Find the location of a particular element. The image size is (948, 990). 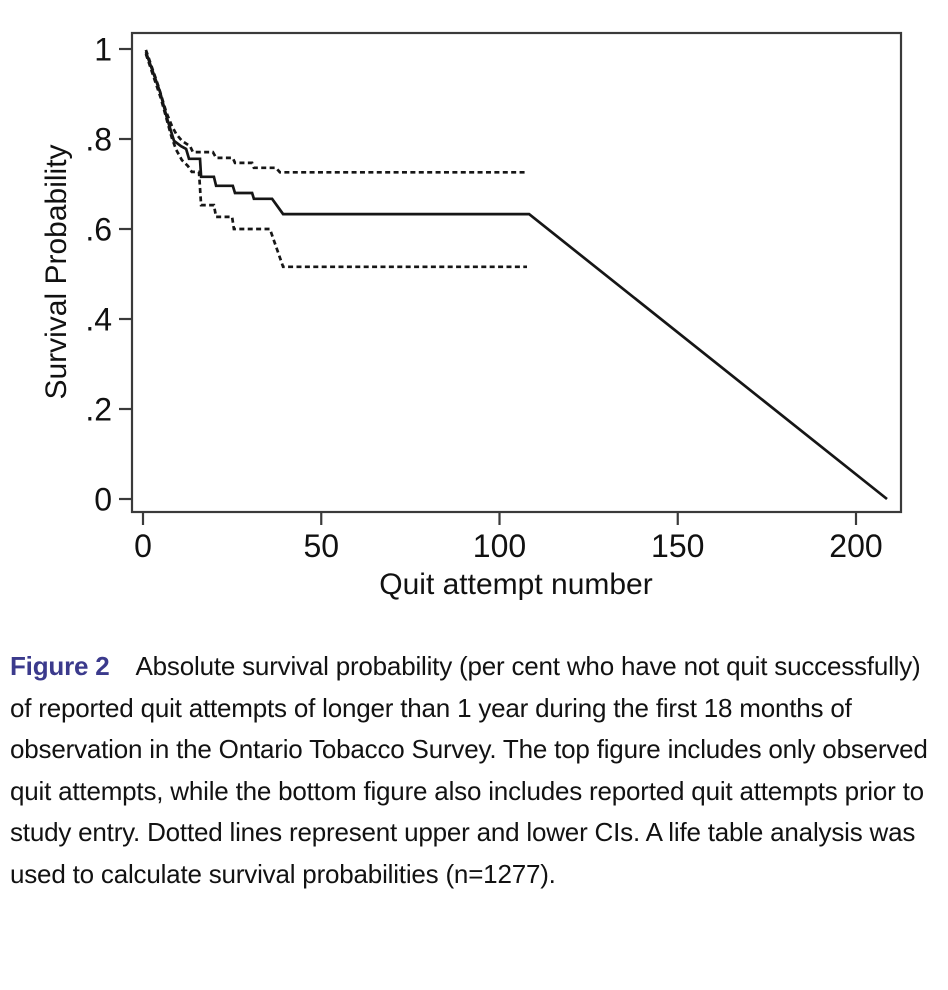

x-axis-ticks: 0 50 100 150 200 is located at coordinates (508, 538).